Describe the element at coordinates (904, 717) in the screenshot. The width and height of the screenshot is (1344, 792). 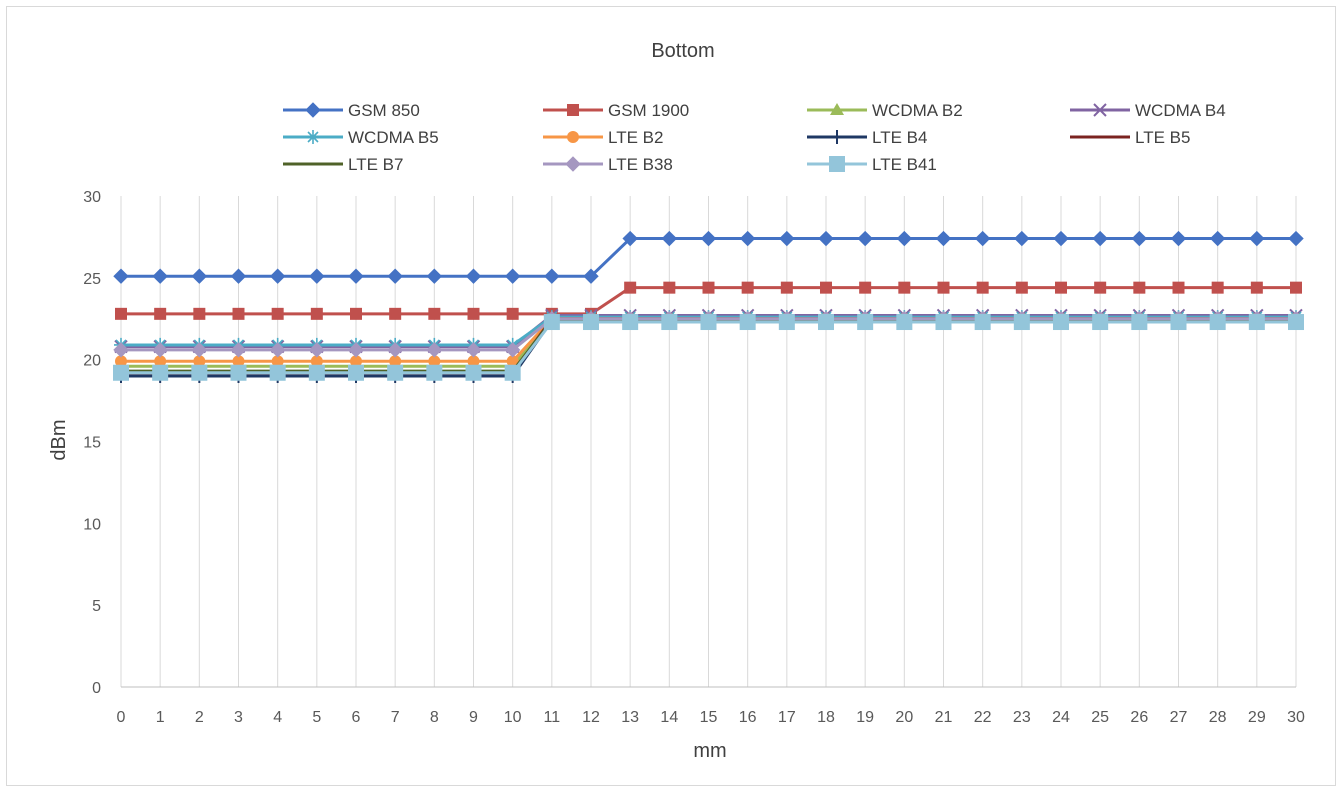
I see `x-tick-label: 20` at that location.